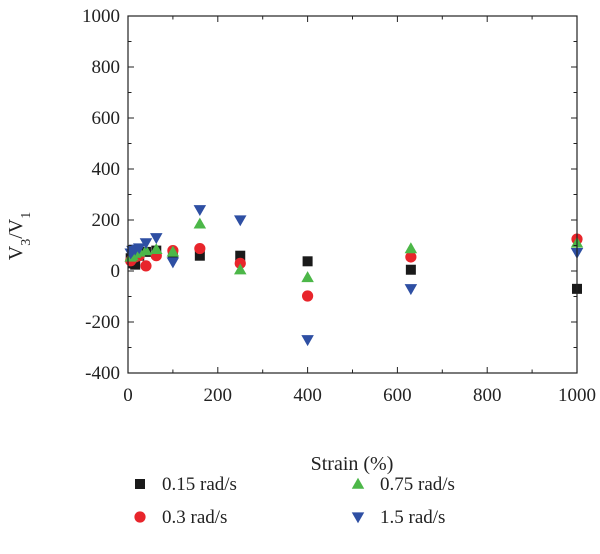 The height and width of the screenshot is (554, 600). Describe the element at coordinates (577, 395) in the screenshot. I see `x-tick-label: 1000` at that location.